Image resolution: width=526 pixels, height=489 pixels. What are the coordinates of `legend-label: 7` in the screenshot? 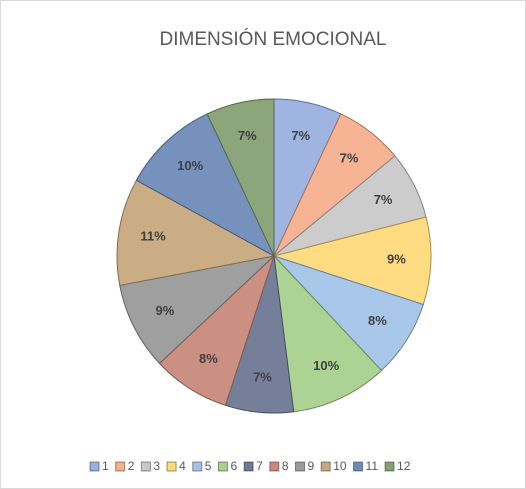 It's located at (259, 466).